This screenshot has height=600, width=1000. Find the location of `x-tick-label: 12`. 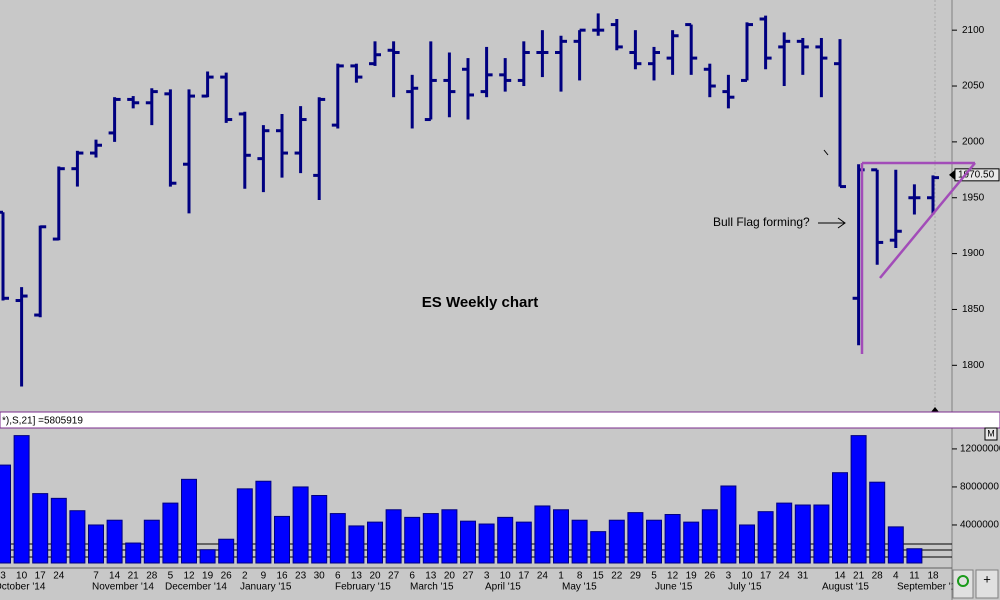

x-tick-label: 12 is located at coordinates (189, 576).